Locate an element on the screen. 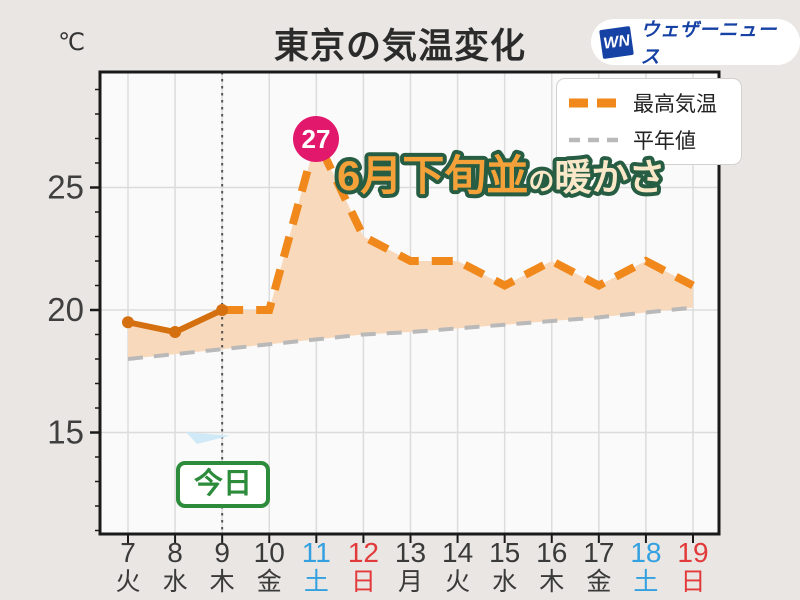 Image resolution: width=800 pixels, height=600 pixels. x-date-label: 15 is located at coordinates (504, 552).